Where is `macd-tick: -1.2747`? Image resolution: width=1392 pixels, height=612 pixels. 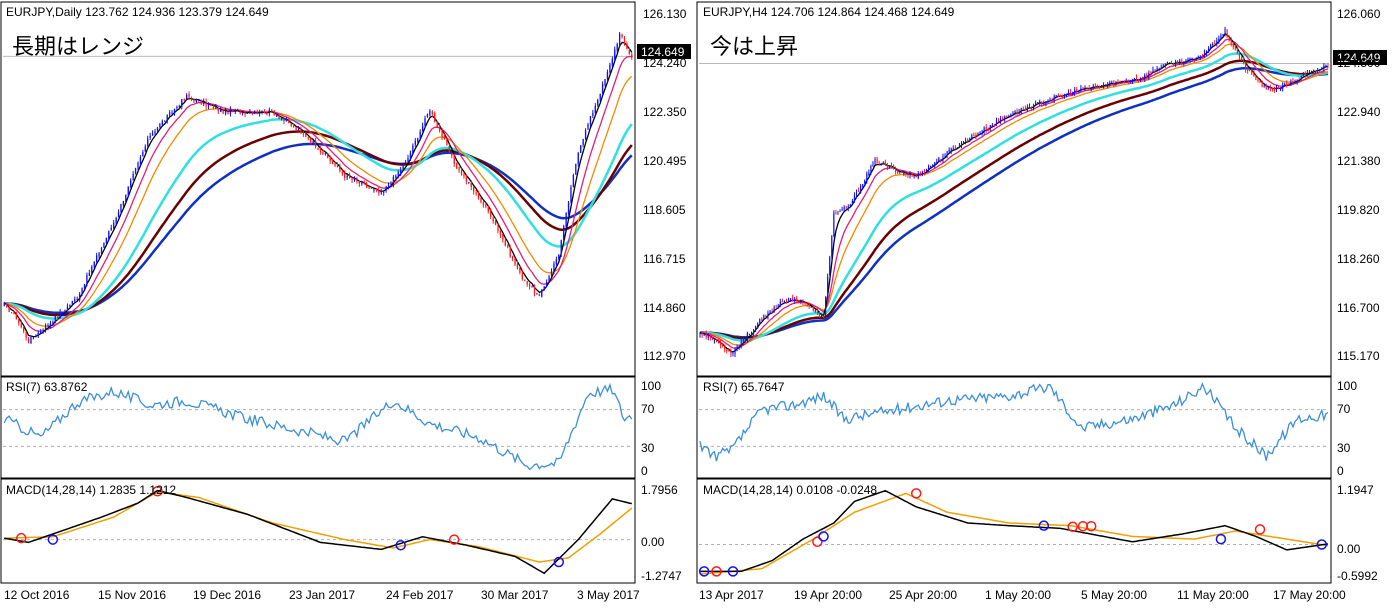
macd-tick: -1.2747 is located at coordinates (661, 576).